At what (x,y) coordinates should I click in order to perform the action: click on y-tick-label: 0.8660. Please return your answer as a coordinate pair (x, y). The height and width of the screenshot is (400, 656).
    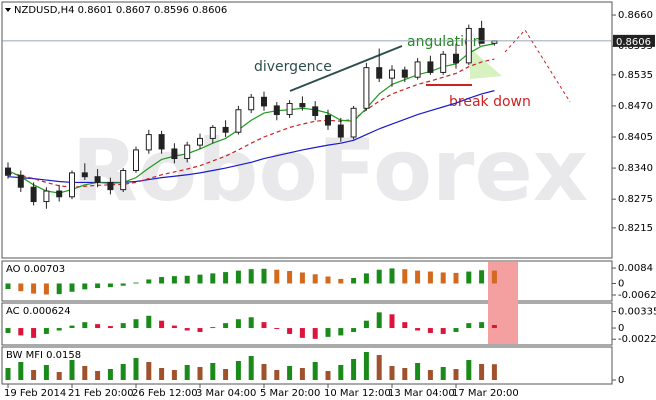
    Looking at the image, I should click on (635, 15).